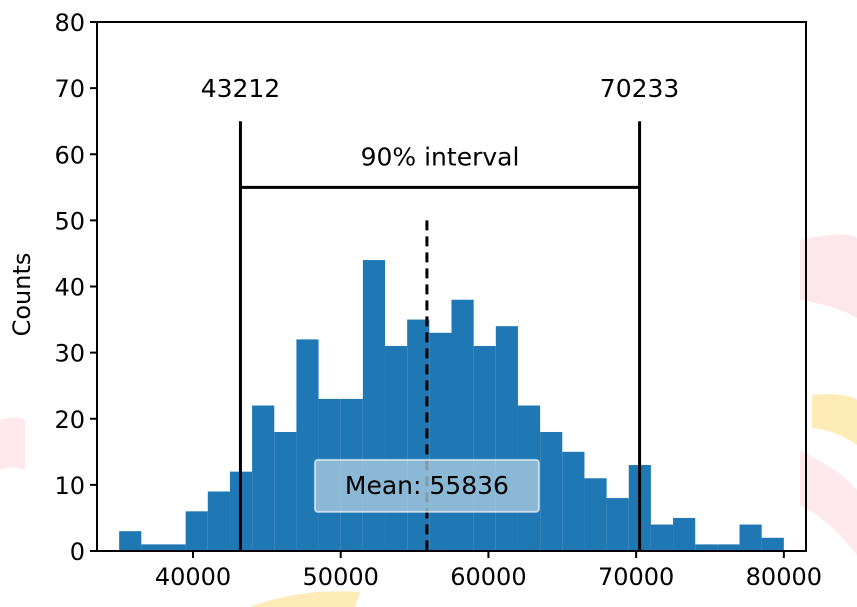 The width and height of the screenshot is (857, 607). What do you see at coordinates (193, 577) in the screenshot?
I see `x-tick-label: 40000` at bounding box center [193, 577].